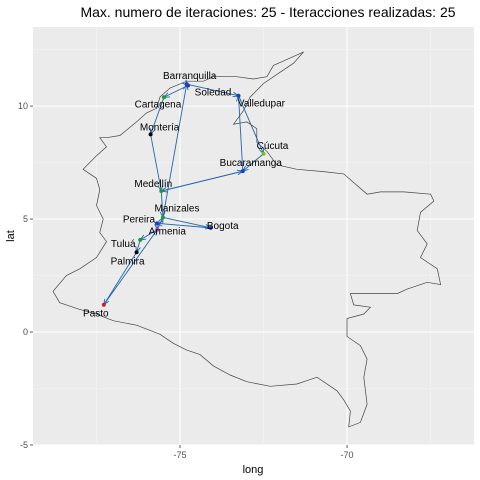  Describe the element at coordinates (160, 127) in the screenshot. I see `city-label: Montería` at that location.